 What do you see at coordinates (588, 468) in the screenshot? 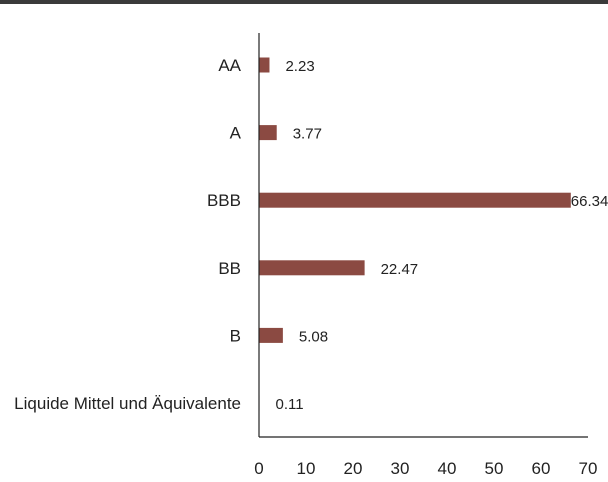
I see `x-tick-label-7: 70` at bounding box center [588, 468].